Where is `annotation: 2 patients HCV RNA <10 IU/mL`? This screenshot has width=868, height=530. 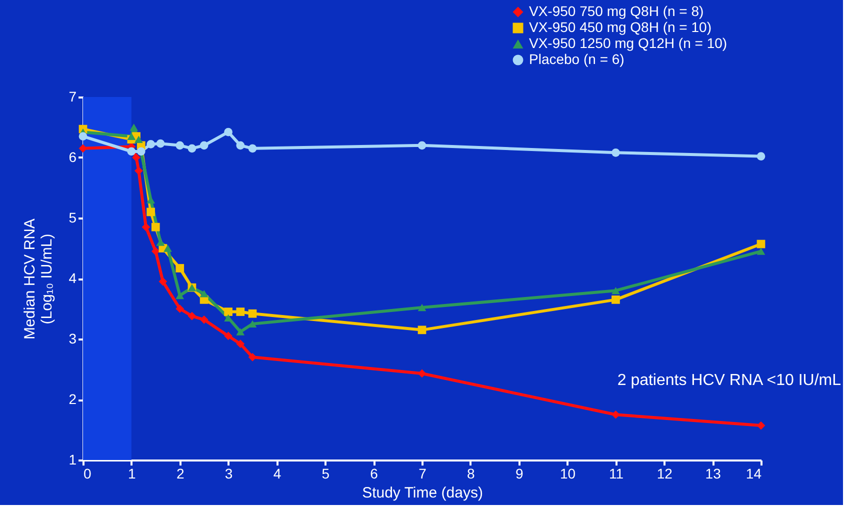
annotation: 2 patients HCV RNA <10 IU/mL is located at coordinates (729, 380).